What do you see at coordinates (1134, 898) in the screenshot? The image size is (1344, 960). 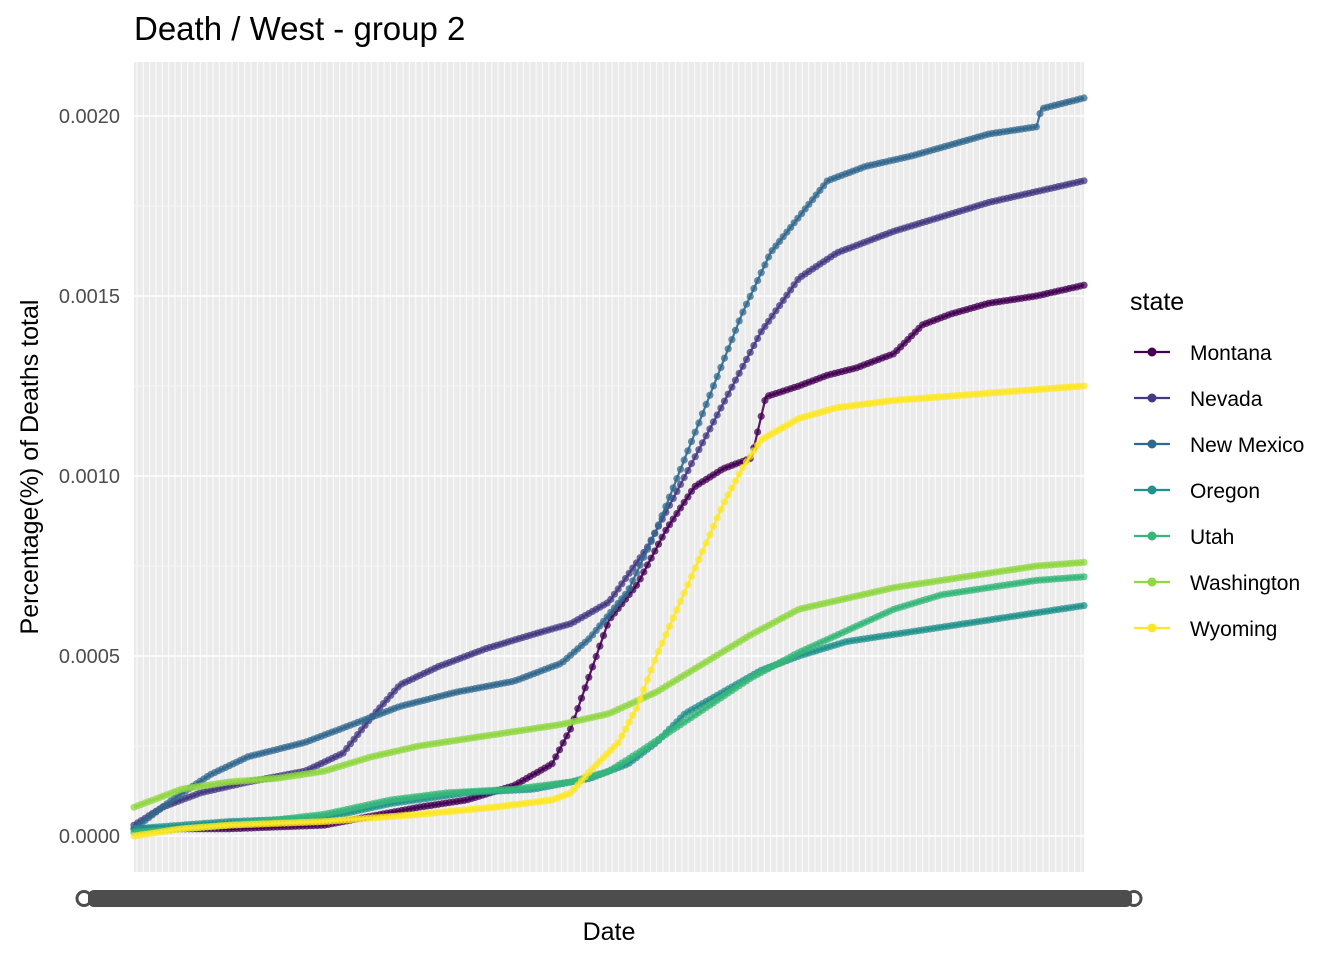 I see `x-tick-band-cap-right` at bounding box center [1134, 898].